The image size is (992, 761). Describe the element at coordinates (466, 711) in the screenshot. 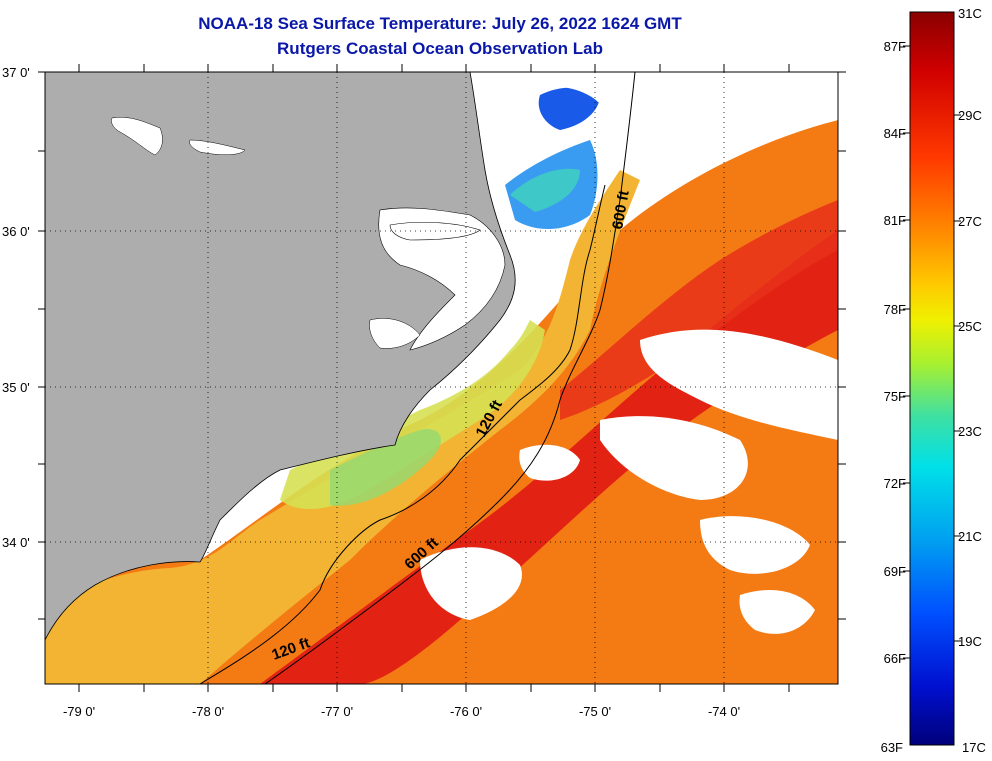

I see `lon-label-76: -76 0'` at that location.